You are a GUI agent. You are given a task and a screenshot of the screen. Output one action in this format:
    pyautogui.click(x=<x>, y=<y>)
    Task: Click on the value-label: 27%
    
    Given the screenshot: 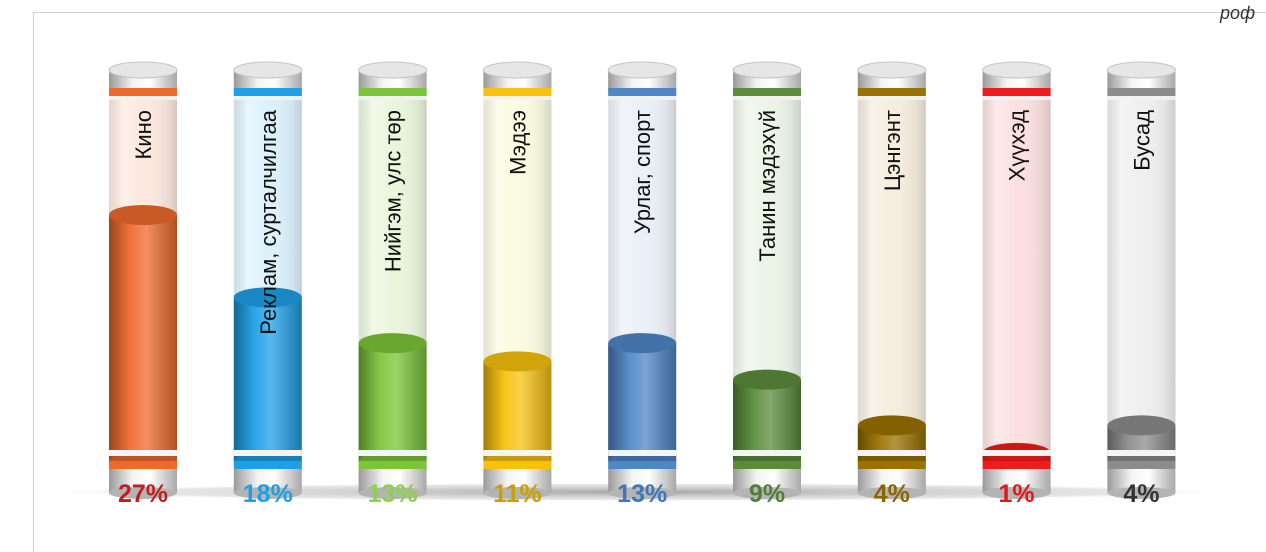 What is the action you would take?
    pyautogui.click(x=143, y=494)
    